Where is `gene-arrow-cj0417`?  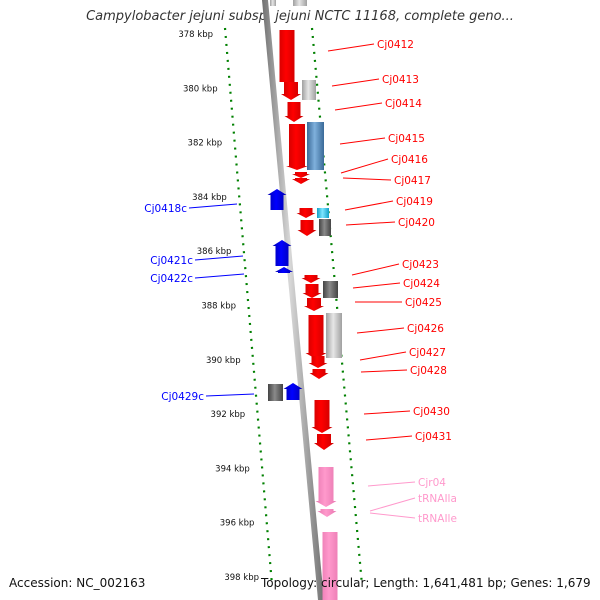 gene-arrow-cj0417 is located at coordinates (301, 181).